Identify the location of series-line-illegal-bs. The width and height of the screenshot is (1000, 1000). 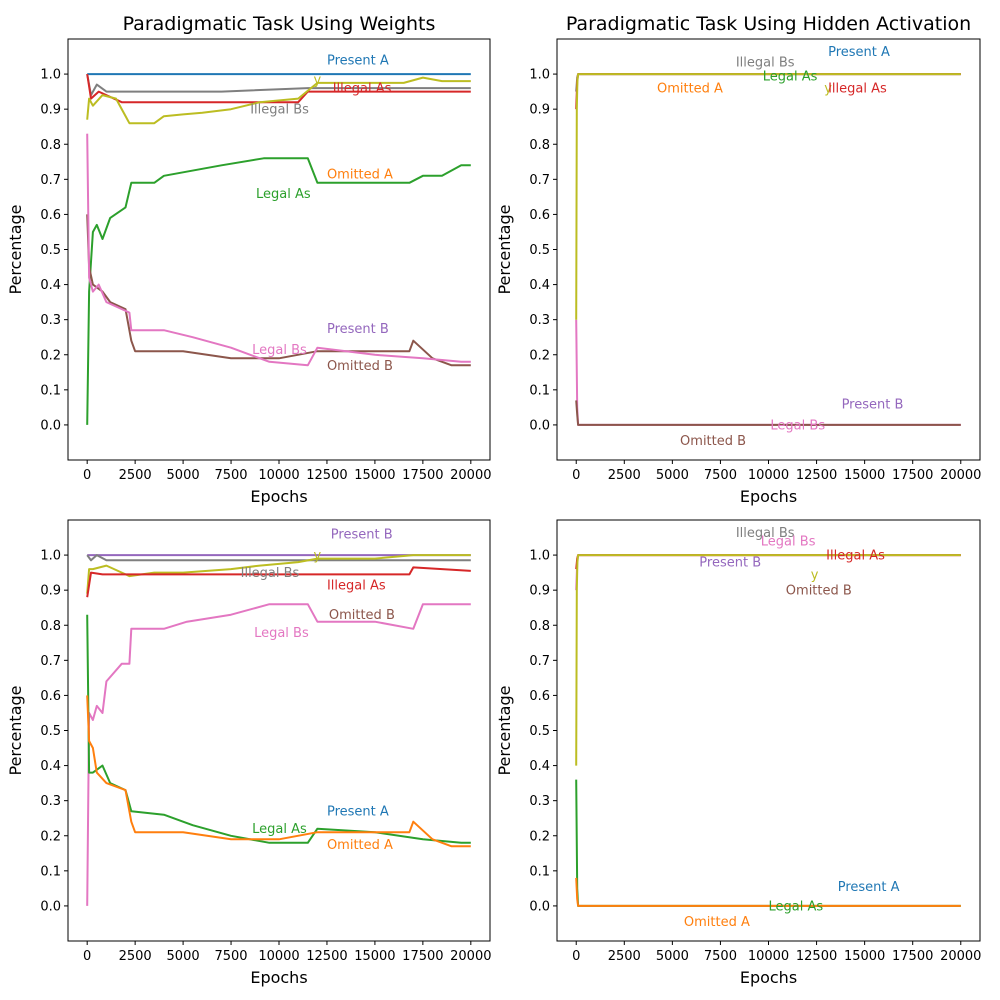
(278, 85).